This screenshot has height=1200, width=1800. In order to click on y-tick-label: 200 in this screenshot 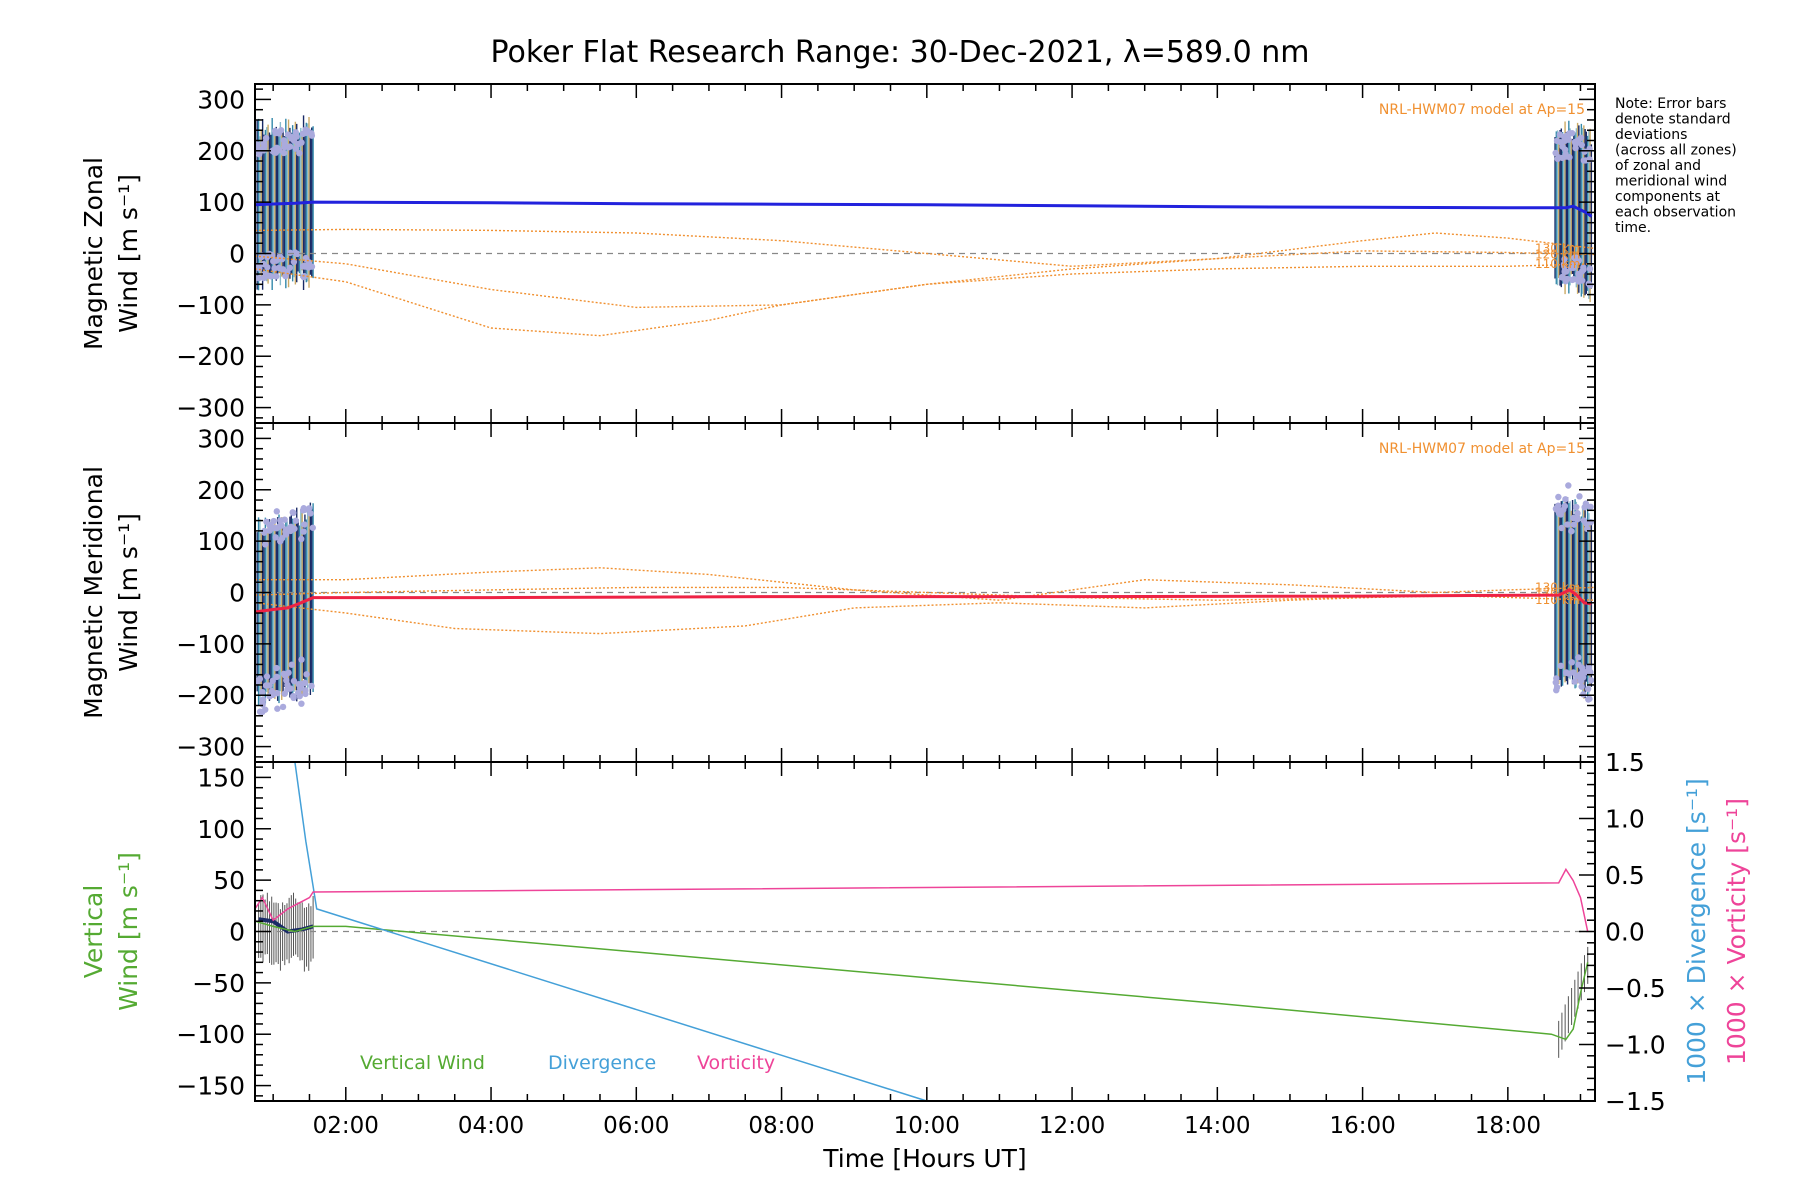, I will do `click(221, 490)`.